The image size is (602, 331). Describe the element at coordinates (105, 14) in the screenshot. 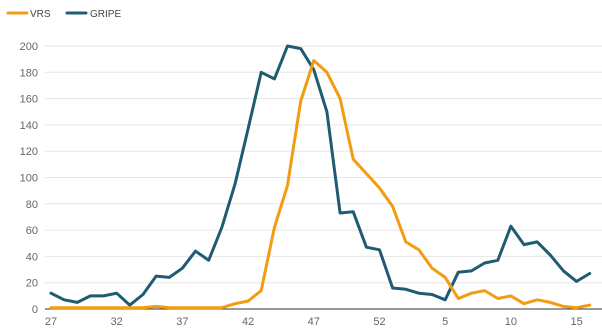

I see `legend-label-gripe: GRIPE` at that location.